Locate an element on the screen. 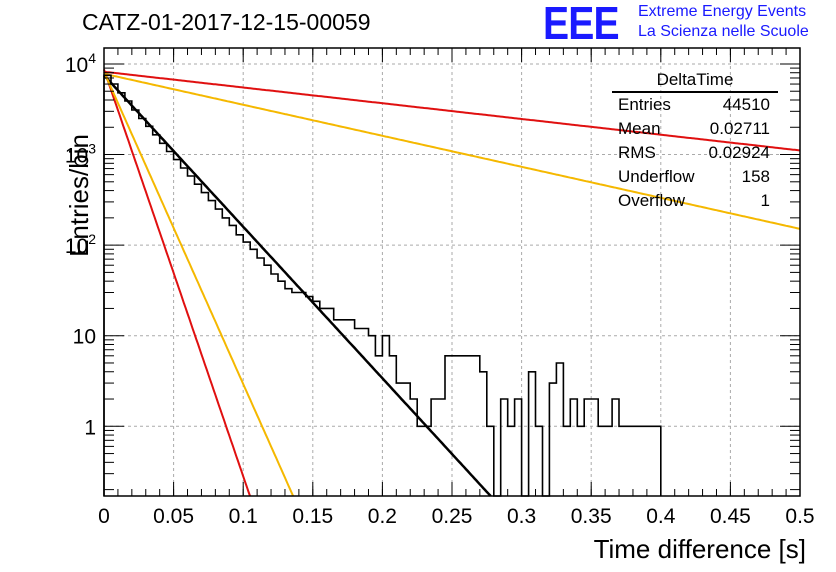 The height and width of the screenshot is (572, 836). stats-row-entries: Entries 44510 is located at coordinates (695, 105).